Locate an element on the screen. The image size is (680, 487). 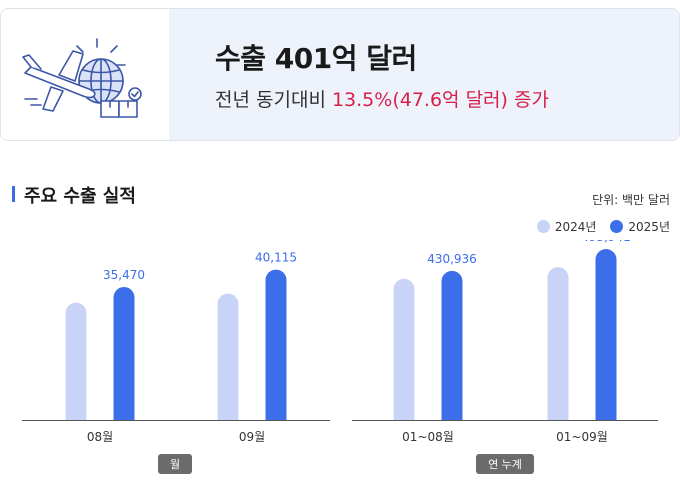
data-label: 40,115 is located at coordinates (276, 258).